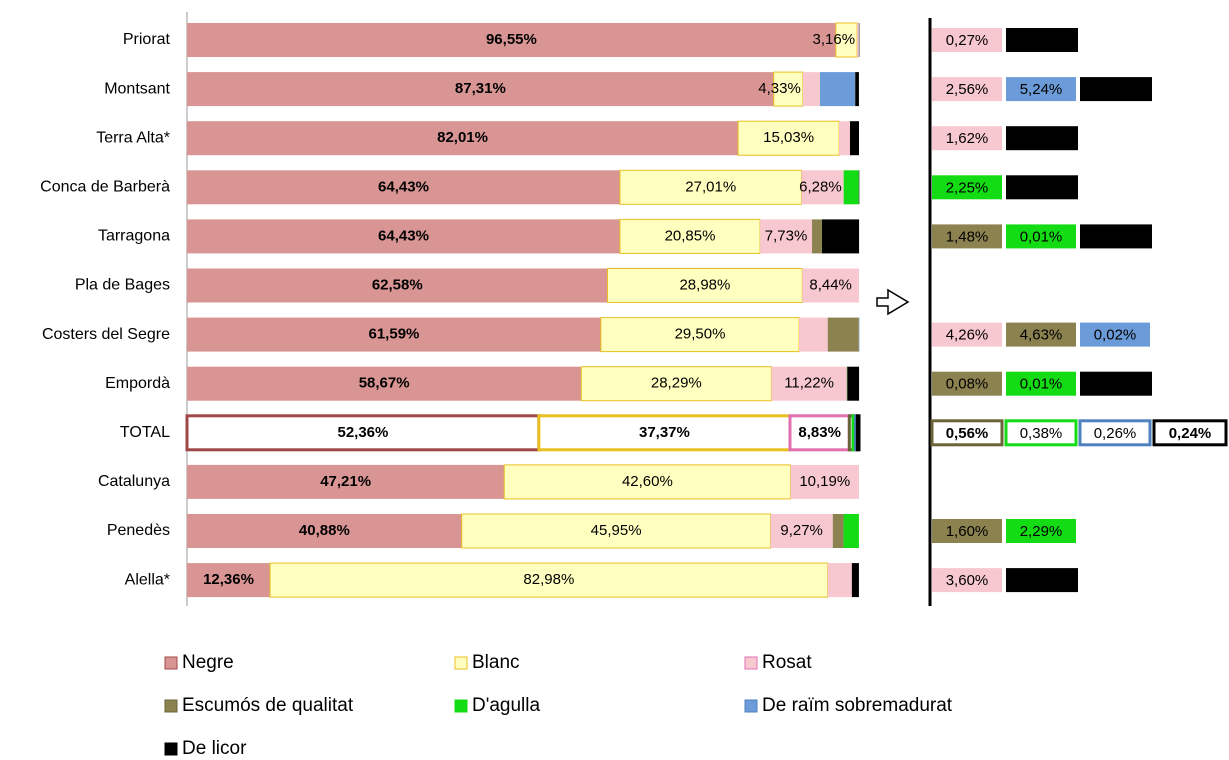 The height and width of the screenshot is (760, 1229). What do you see at coordinates (967, 138) in the screenshot?
I see `side-value-label: 1,62%` at bounding box center [967, 138].